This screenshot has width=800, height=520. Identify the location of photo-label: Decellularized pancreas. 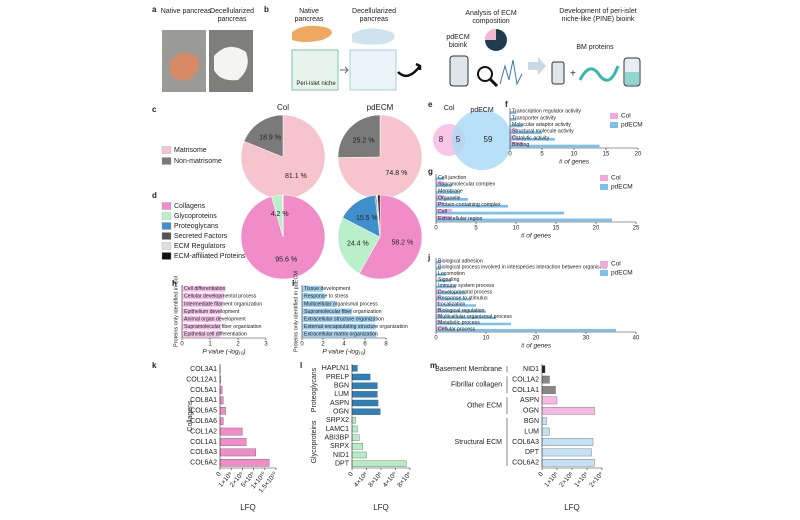
(232, 15).